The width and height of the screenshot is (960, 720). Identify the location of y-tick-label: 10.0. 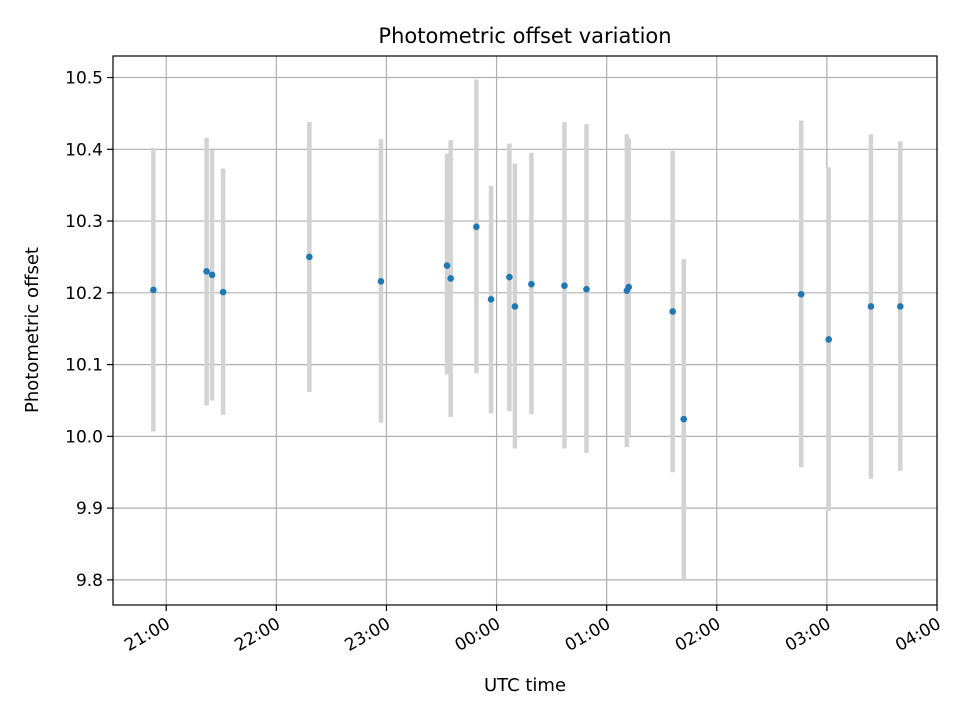
(84, 437).